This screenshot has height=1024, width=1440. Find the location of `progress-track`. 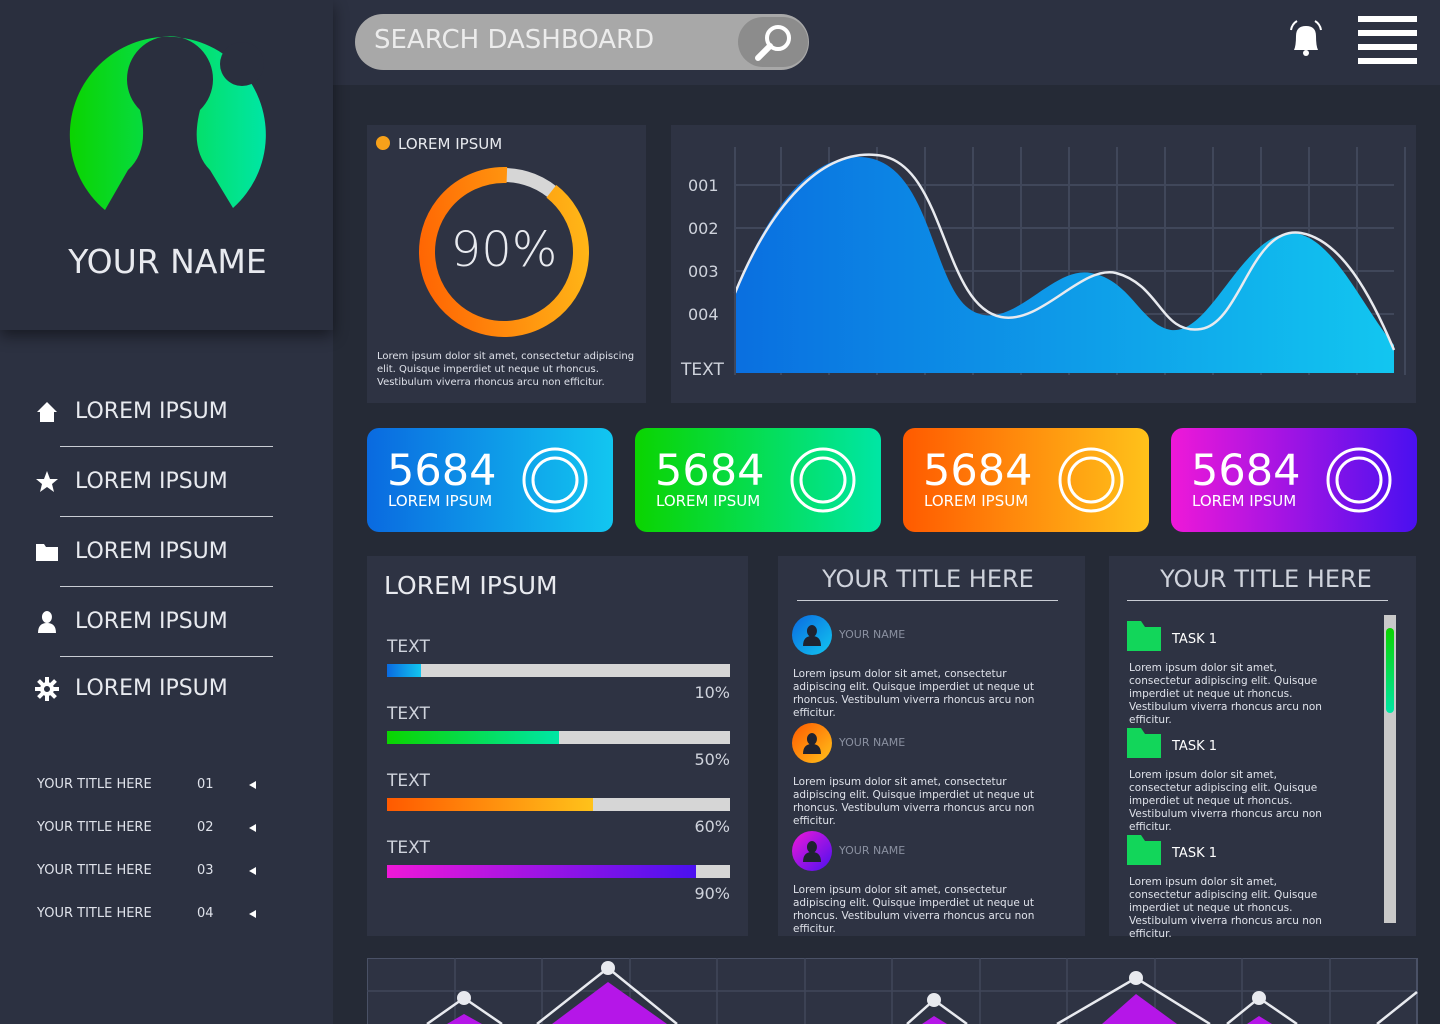

progress-track is located at coordinates (558, 670).